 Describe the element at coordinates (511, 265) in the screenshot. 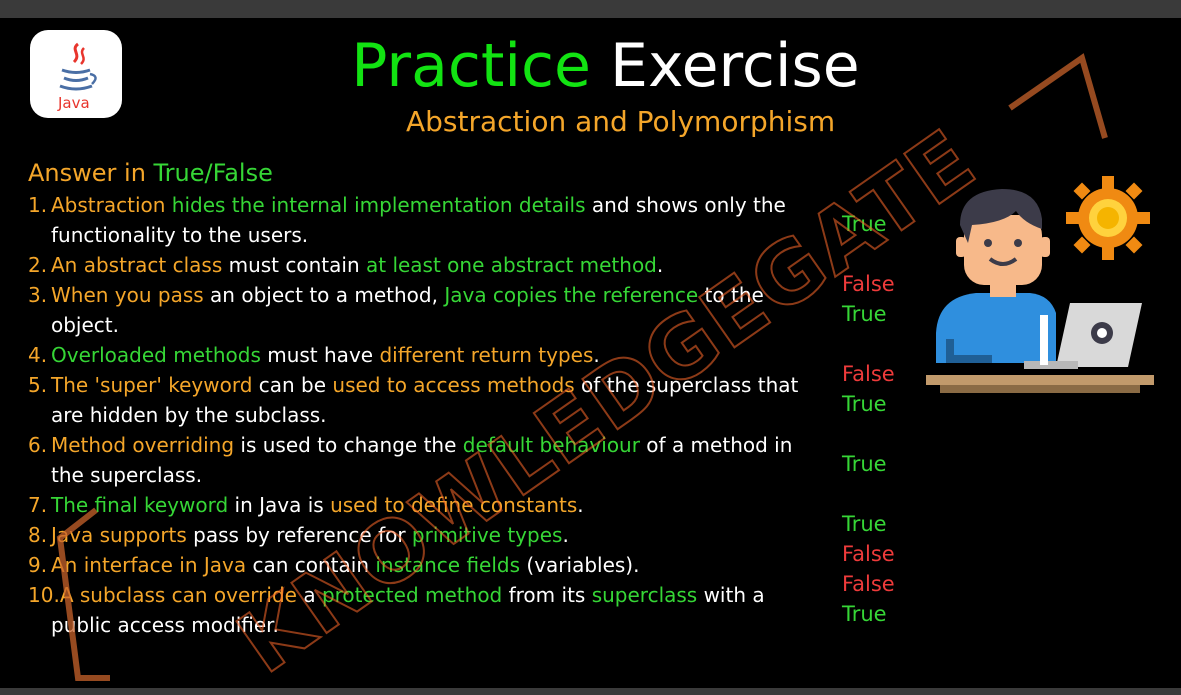

I see `q2-seg-3: at least one abstract method` at that location.